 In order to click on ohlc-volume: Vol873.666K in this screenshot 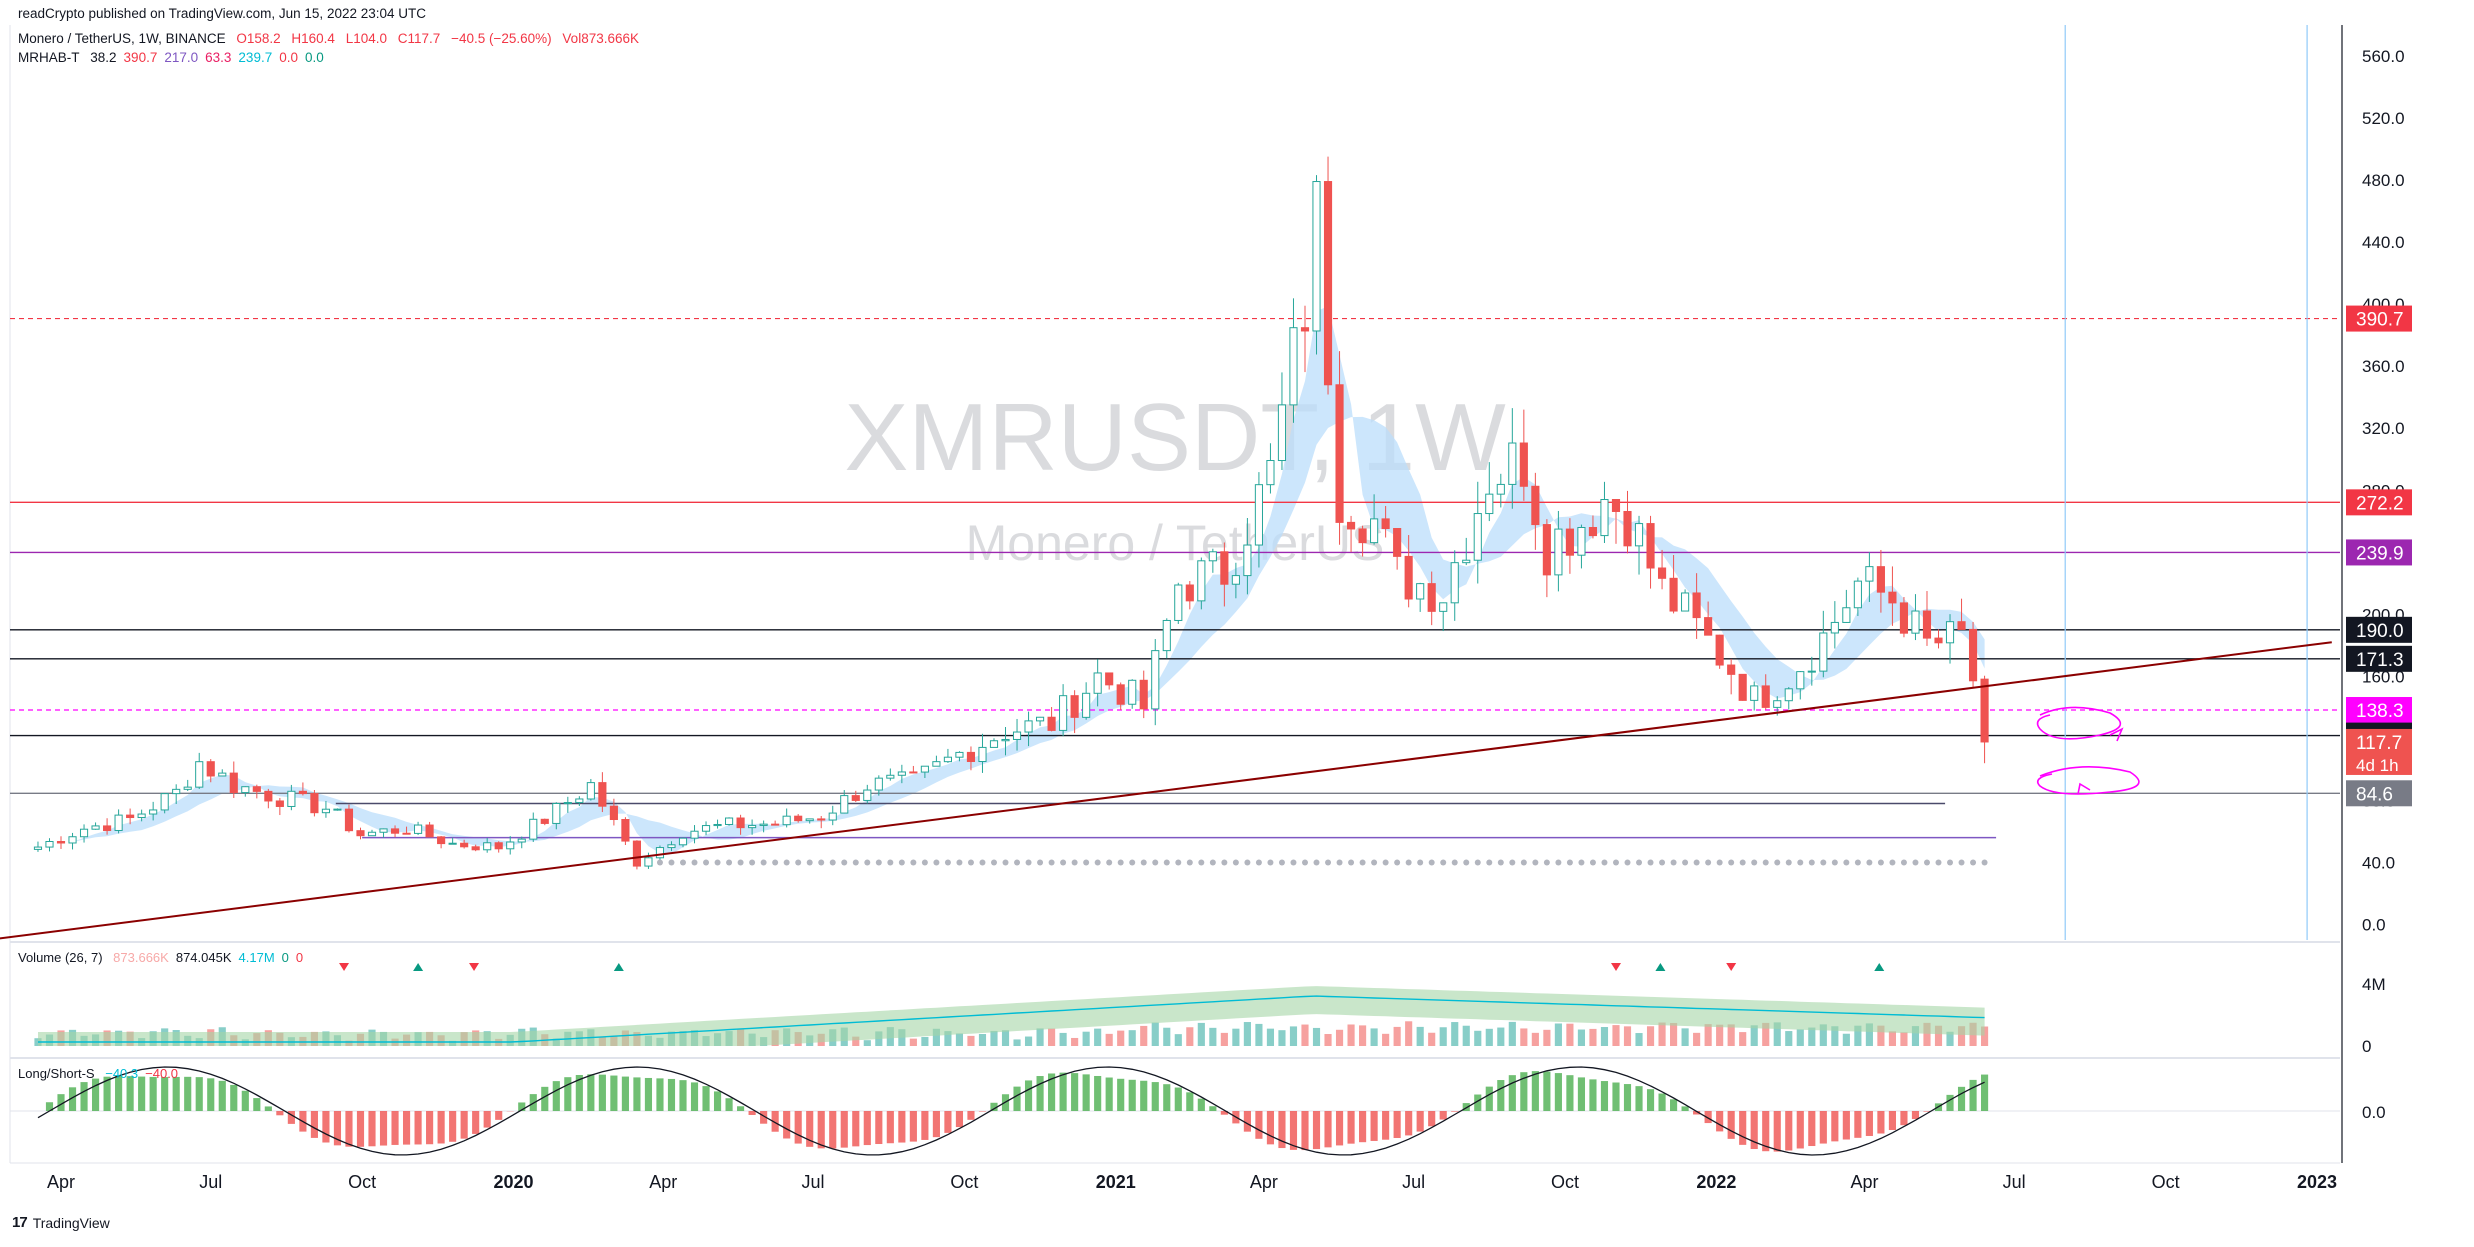, I will do `click(600, 38)`.